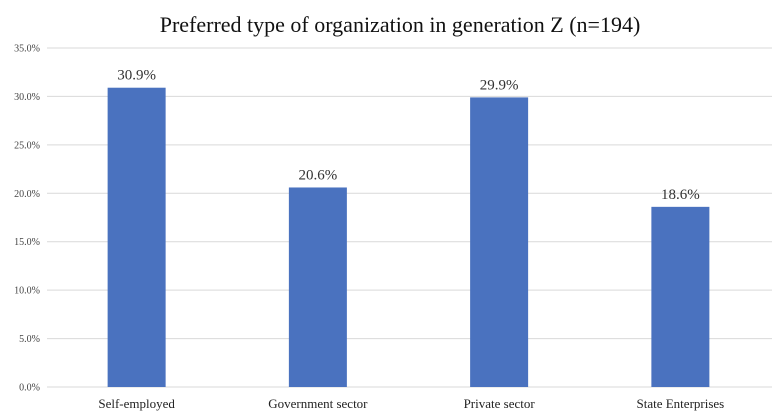  I want to click on x-category-label: Private sector, so click(500, 403).